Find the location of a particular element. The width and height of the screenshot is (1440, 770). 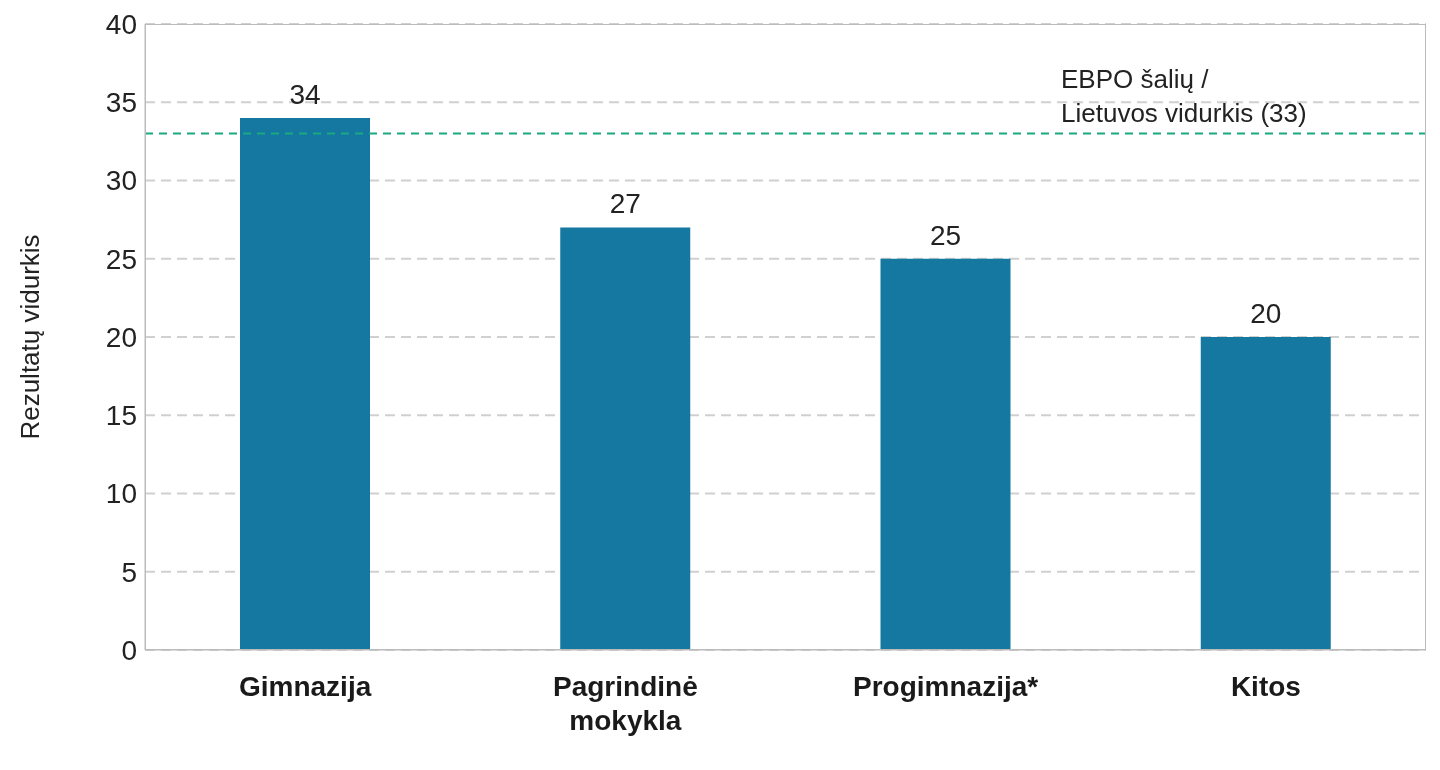

data-label: 20 is located at coordinates (1266, 313).